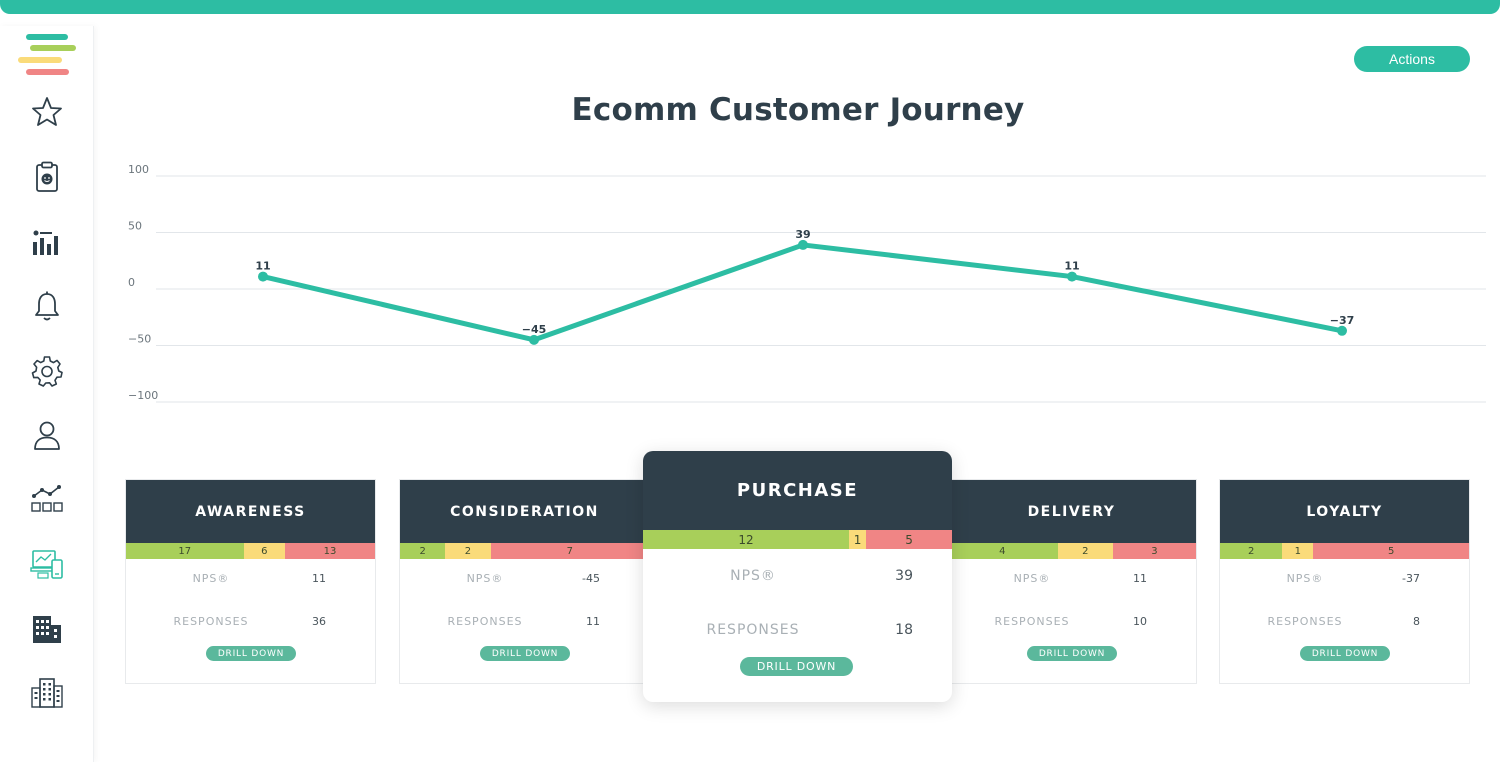 The image size is (1500, 762). What do you see at coordinates (47, 500) in the screenshot?
I see `journey-icon` at bounding box center [47, 500].